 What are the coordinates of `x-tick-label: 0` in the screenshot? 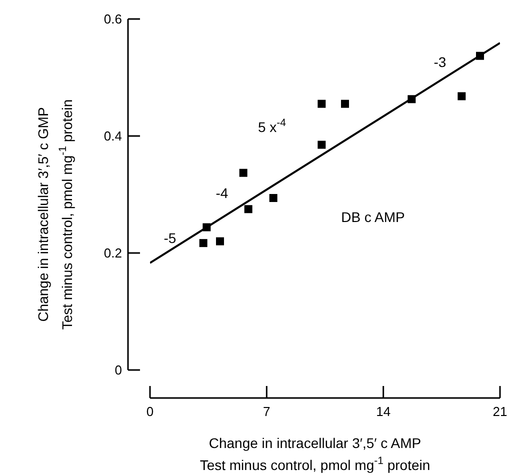 It's located at (150, 411).